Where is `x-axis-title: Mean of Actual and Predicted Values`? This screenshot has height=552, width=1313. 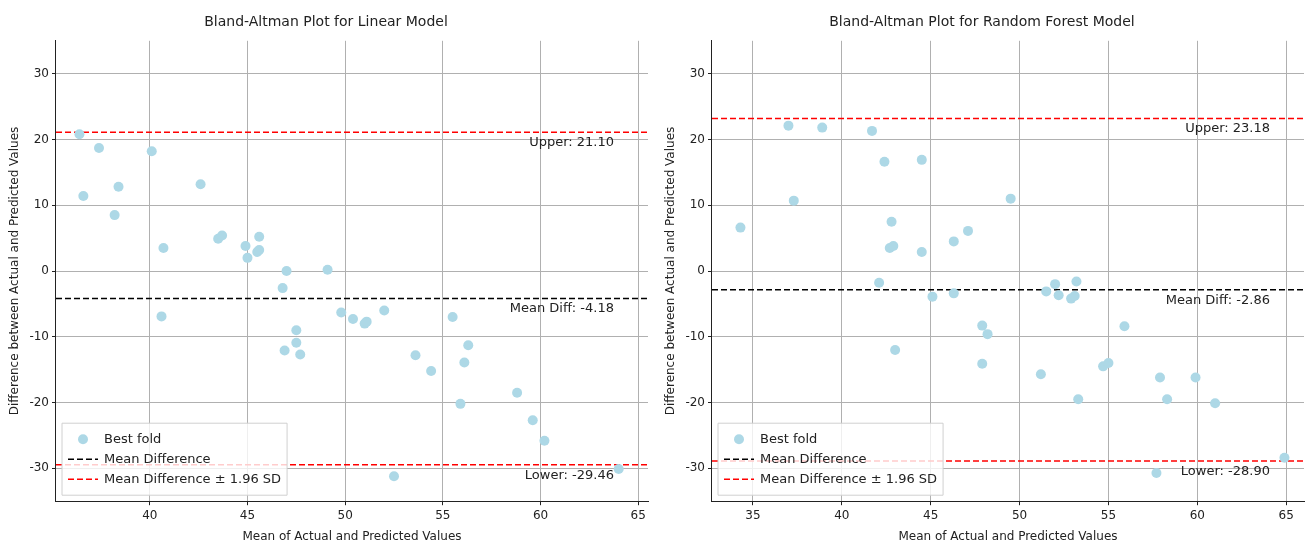 x-axis-title: Mean of Actual and Predicted Values is located at coordinates (352, 535).